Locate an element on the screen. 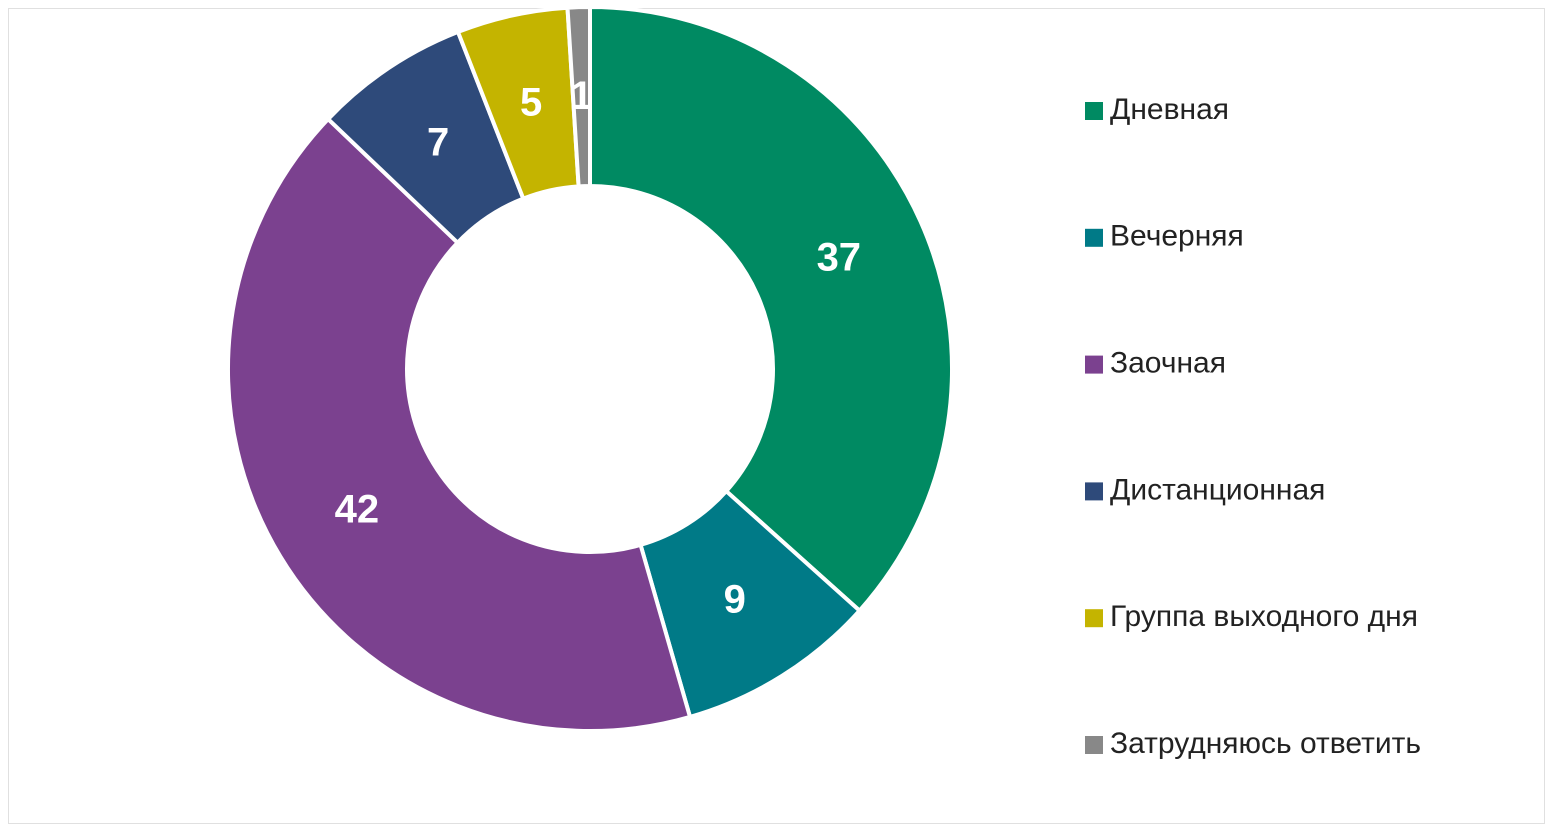 Image resolution: width=1545 pixels, height=824 pixels. data-label: 7 is located at coordinates (438, 142).